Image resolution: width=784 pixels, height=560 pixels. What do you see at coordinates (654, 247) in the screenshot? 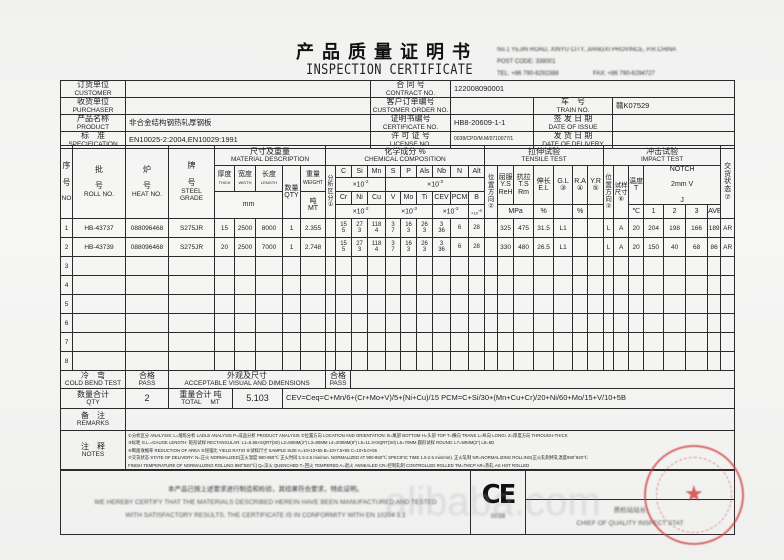
I see `cell-impact-1: 150` at bounding box center [654, 247].